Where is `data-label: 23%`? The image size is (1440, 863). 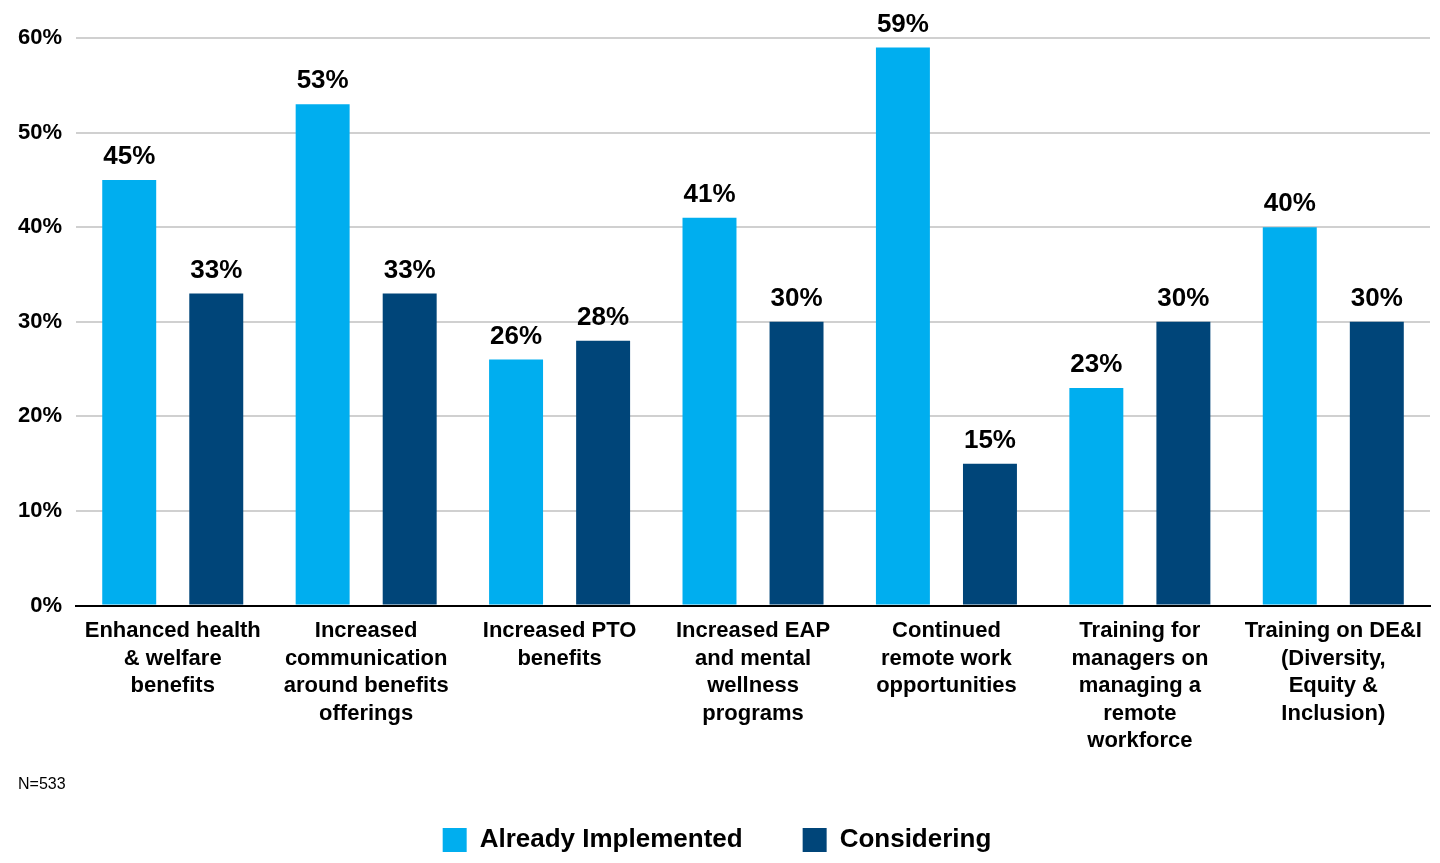
data-label: 23% is located at coordinates (1096, 363).